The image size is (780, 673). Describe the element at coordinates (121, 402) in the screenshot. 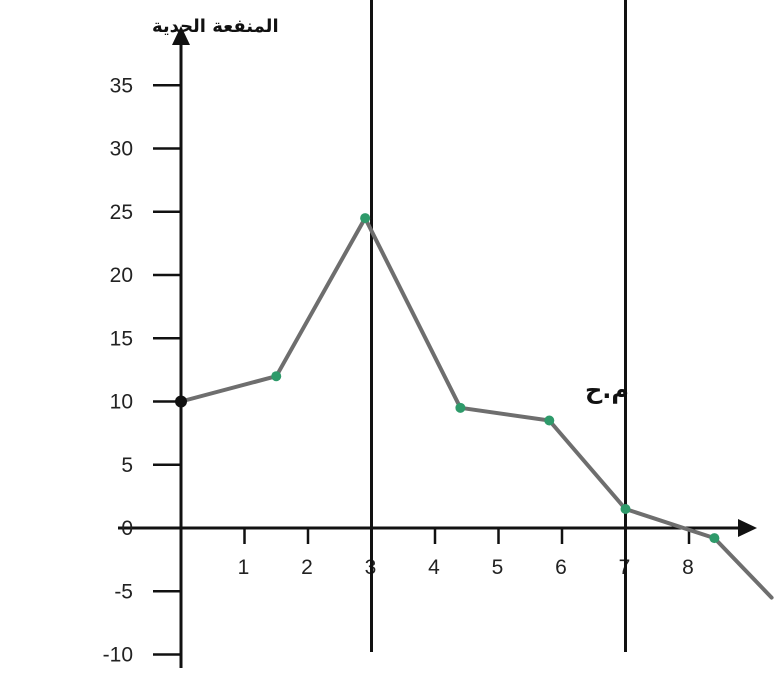

I see `y-tick-label-10: 10` at that location.